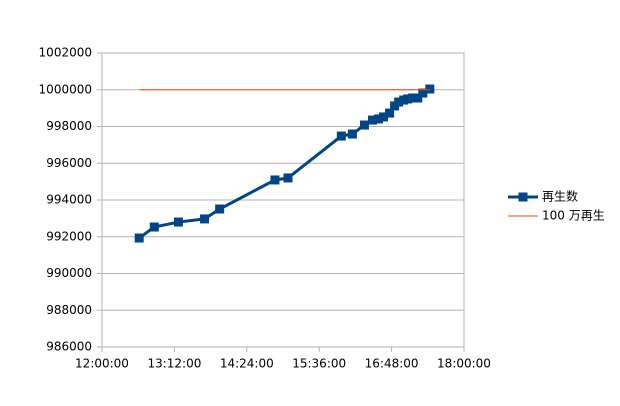  Describe the element at coordinates (69, 273) in the screenshot. I see `y-tick-label: 990000` at that location.